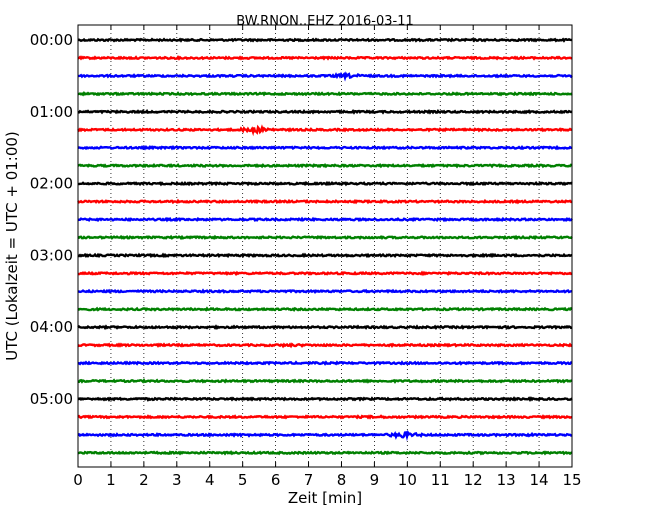 The height and width of the screenshot is (520, 650). I want to click on x-tick-label: 9, so click(375, 480).